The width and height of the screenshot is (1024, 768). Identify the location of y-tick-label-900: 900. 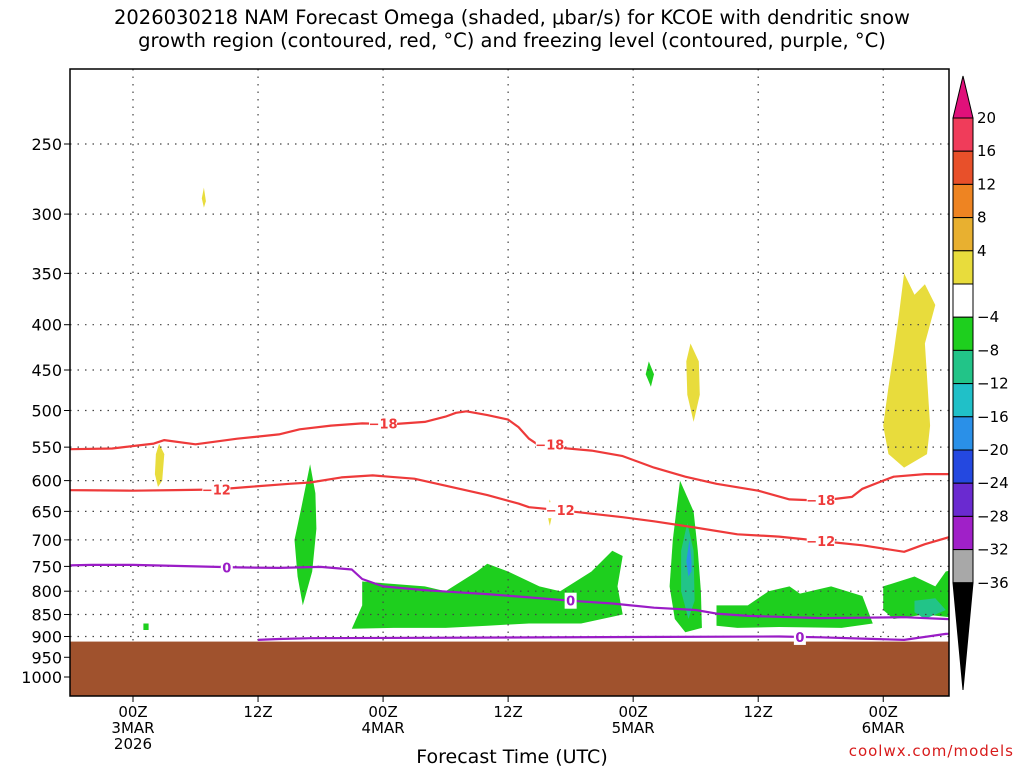
(46, 636).